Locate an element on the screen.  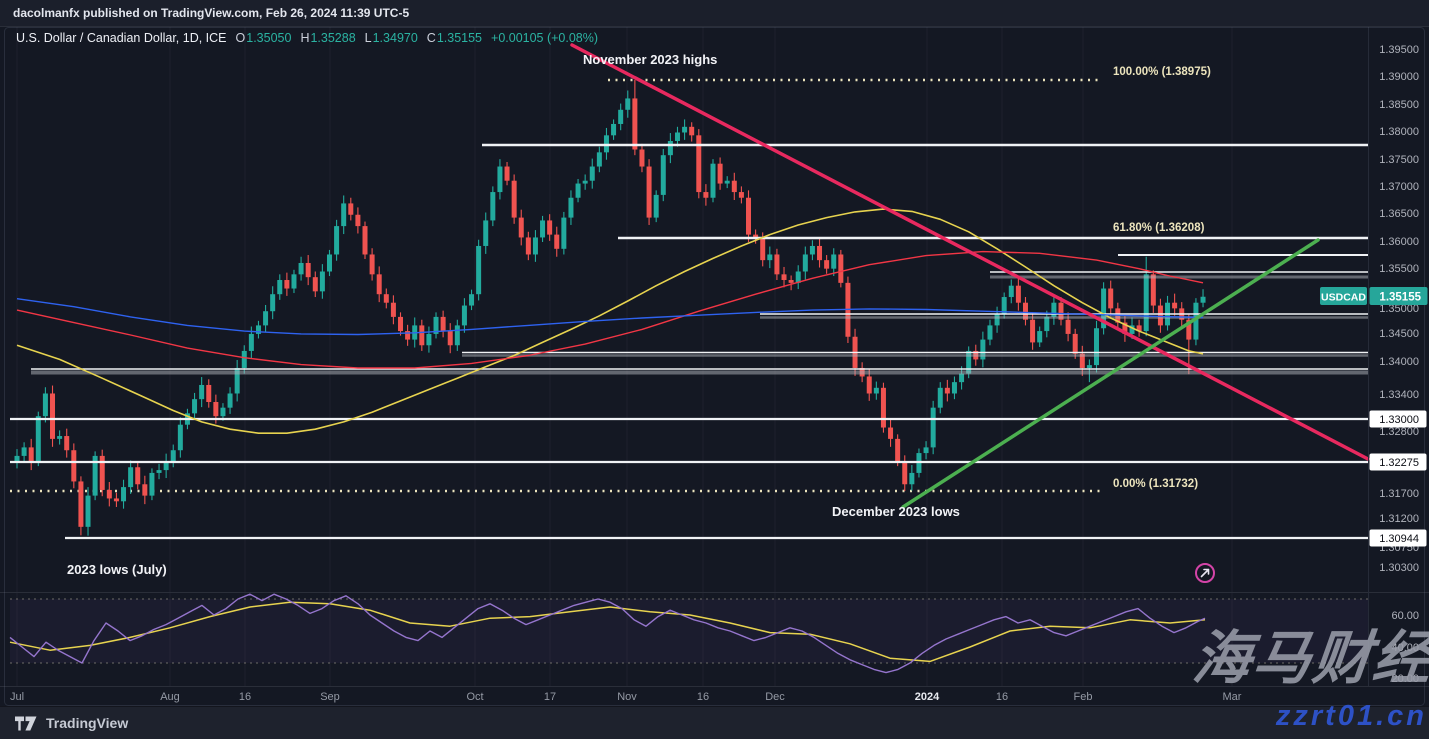
sma-100-red is located at coordinates (610, 309).